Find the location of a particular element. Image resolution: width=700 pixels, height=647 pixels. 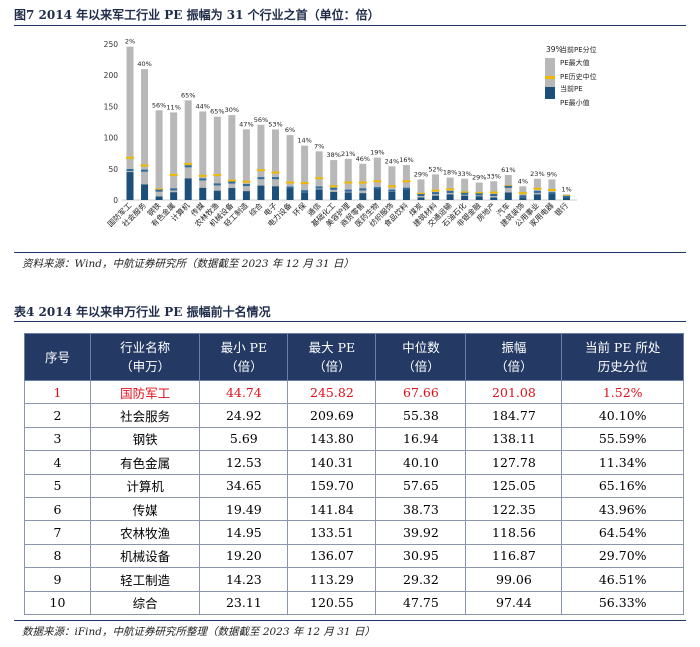

percentile-label: 33% is located at coordinates (494, 176).